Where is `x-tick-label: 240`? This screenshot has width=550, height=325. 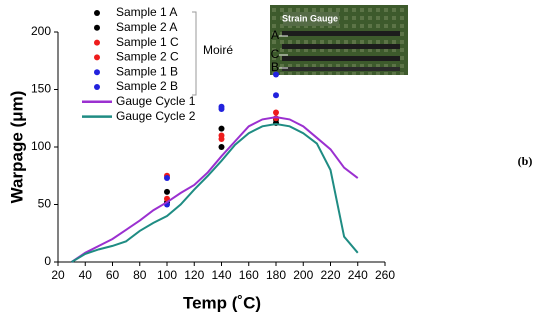
x-tick-label: 240 is located at coordinates (358, 275).